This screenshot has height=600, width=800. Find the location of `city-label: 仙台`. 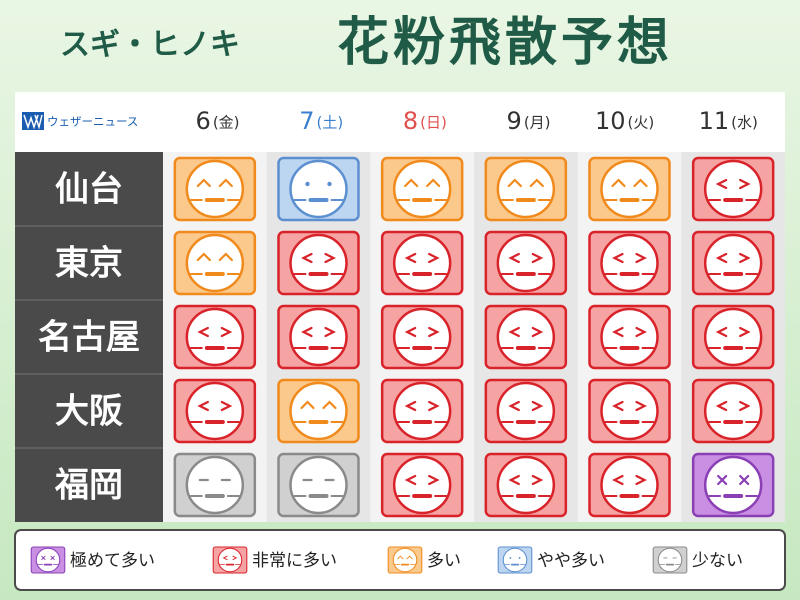

city-label: 仙台 is located at coordinates (89, 190).